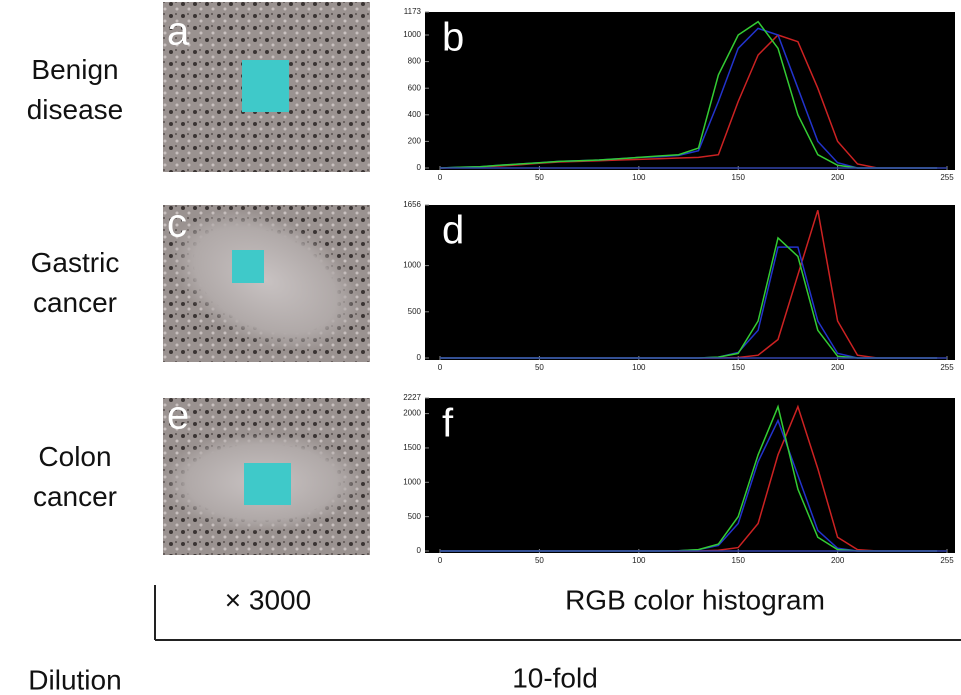 The width and height of the screenshot is (961, 695). I want to click on y-tick-label: 400, so click(415, 114).